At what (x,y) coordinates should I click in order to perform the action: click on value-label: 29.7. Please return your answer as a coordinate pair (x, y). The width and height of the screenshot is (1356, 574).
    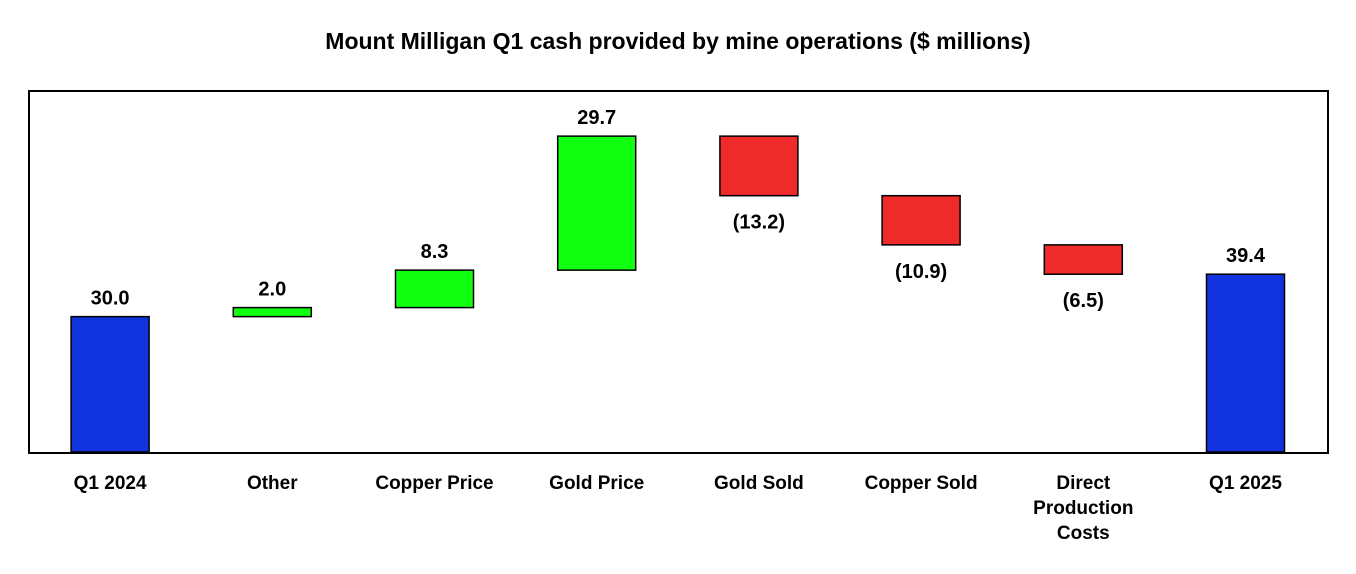
    Looking at the image, I should click on (596, 118).